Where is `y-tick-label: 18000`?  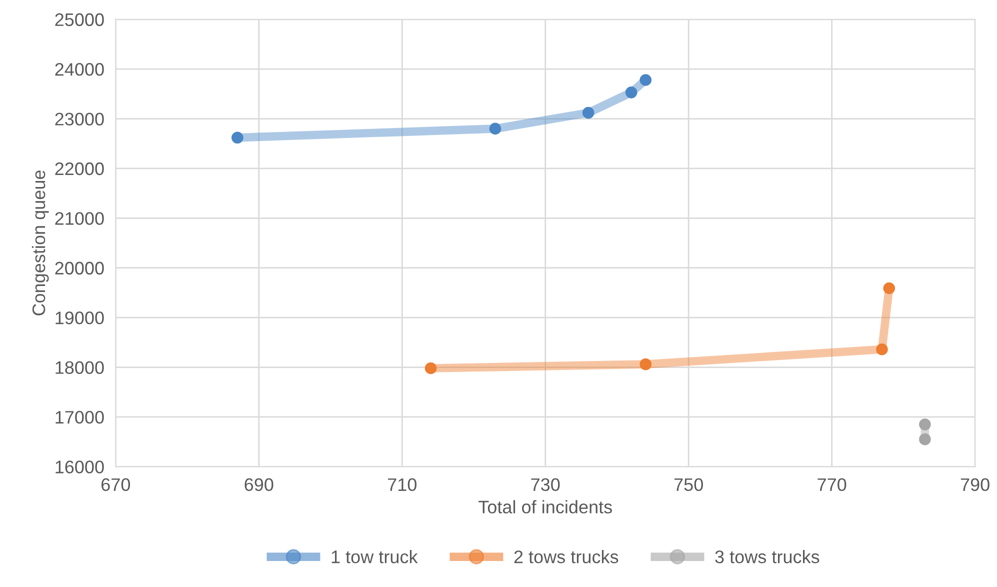 y-tick-label: 18000 is located at coordinates (80, 367).